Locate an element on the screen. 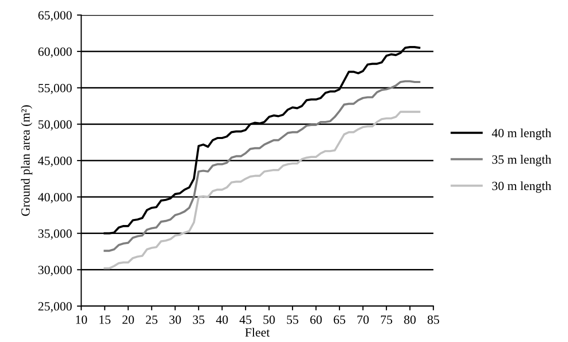  x-tick-label: 65 is located at coordinates (340, 320).